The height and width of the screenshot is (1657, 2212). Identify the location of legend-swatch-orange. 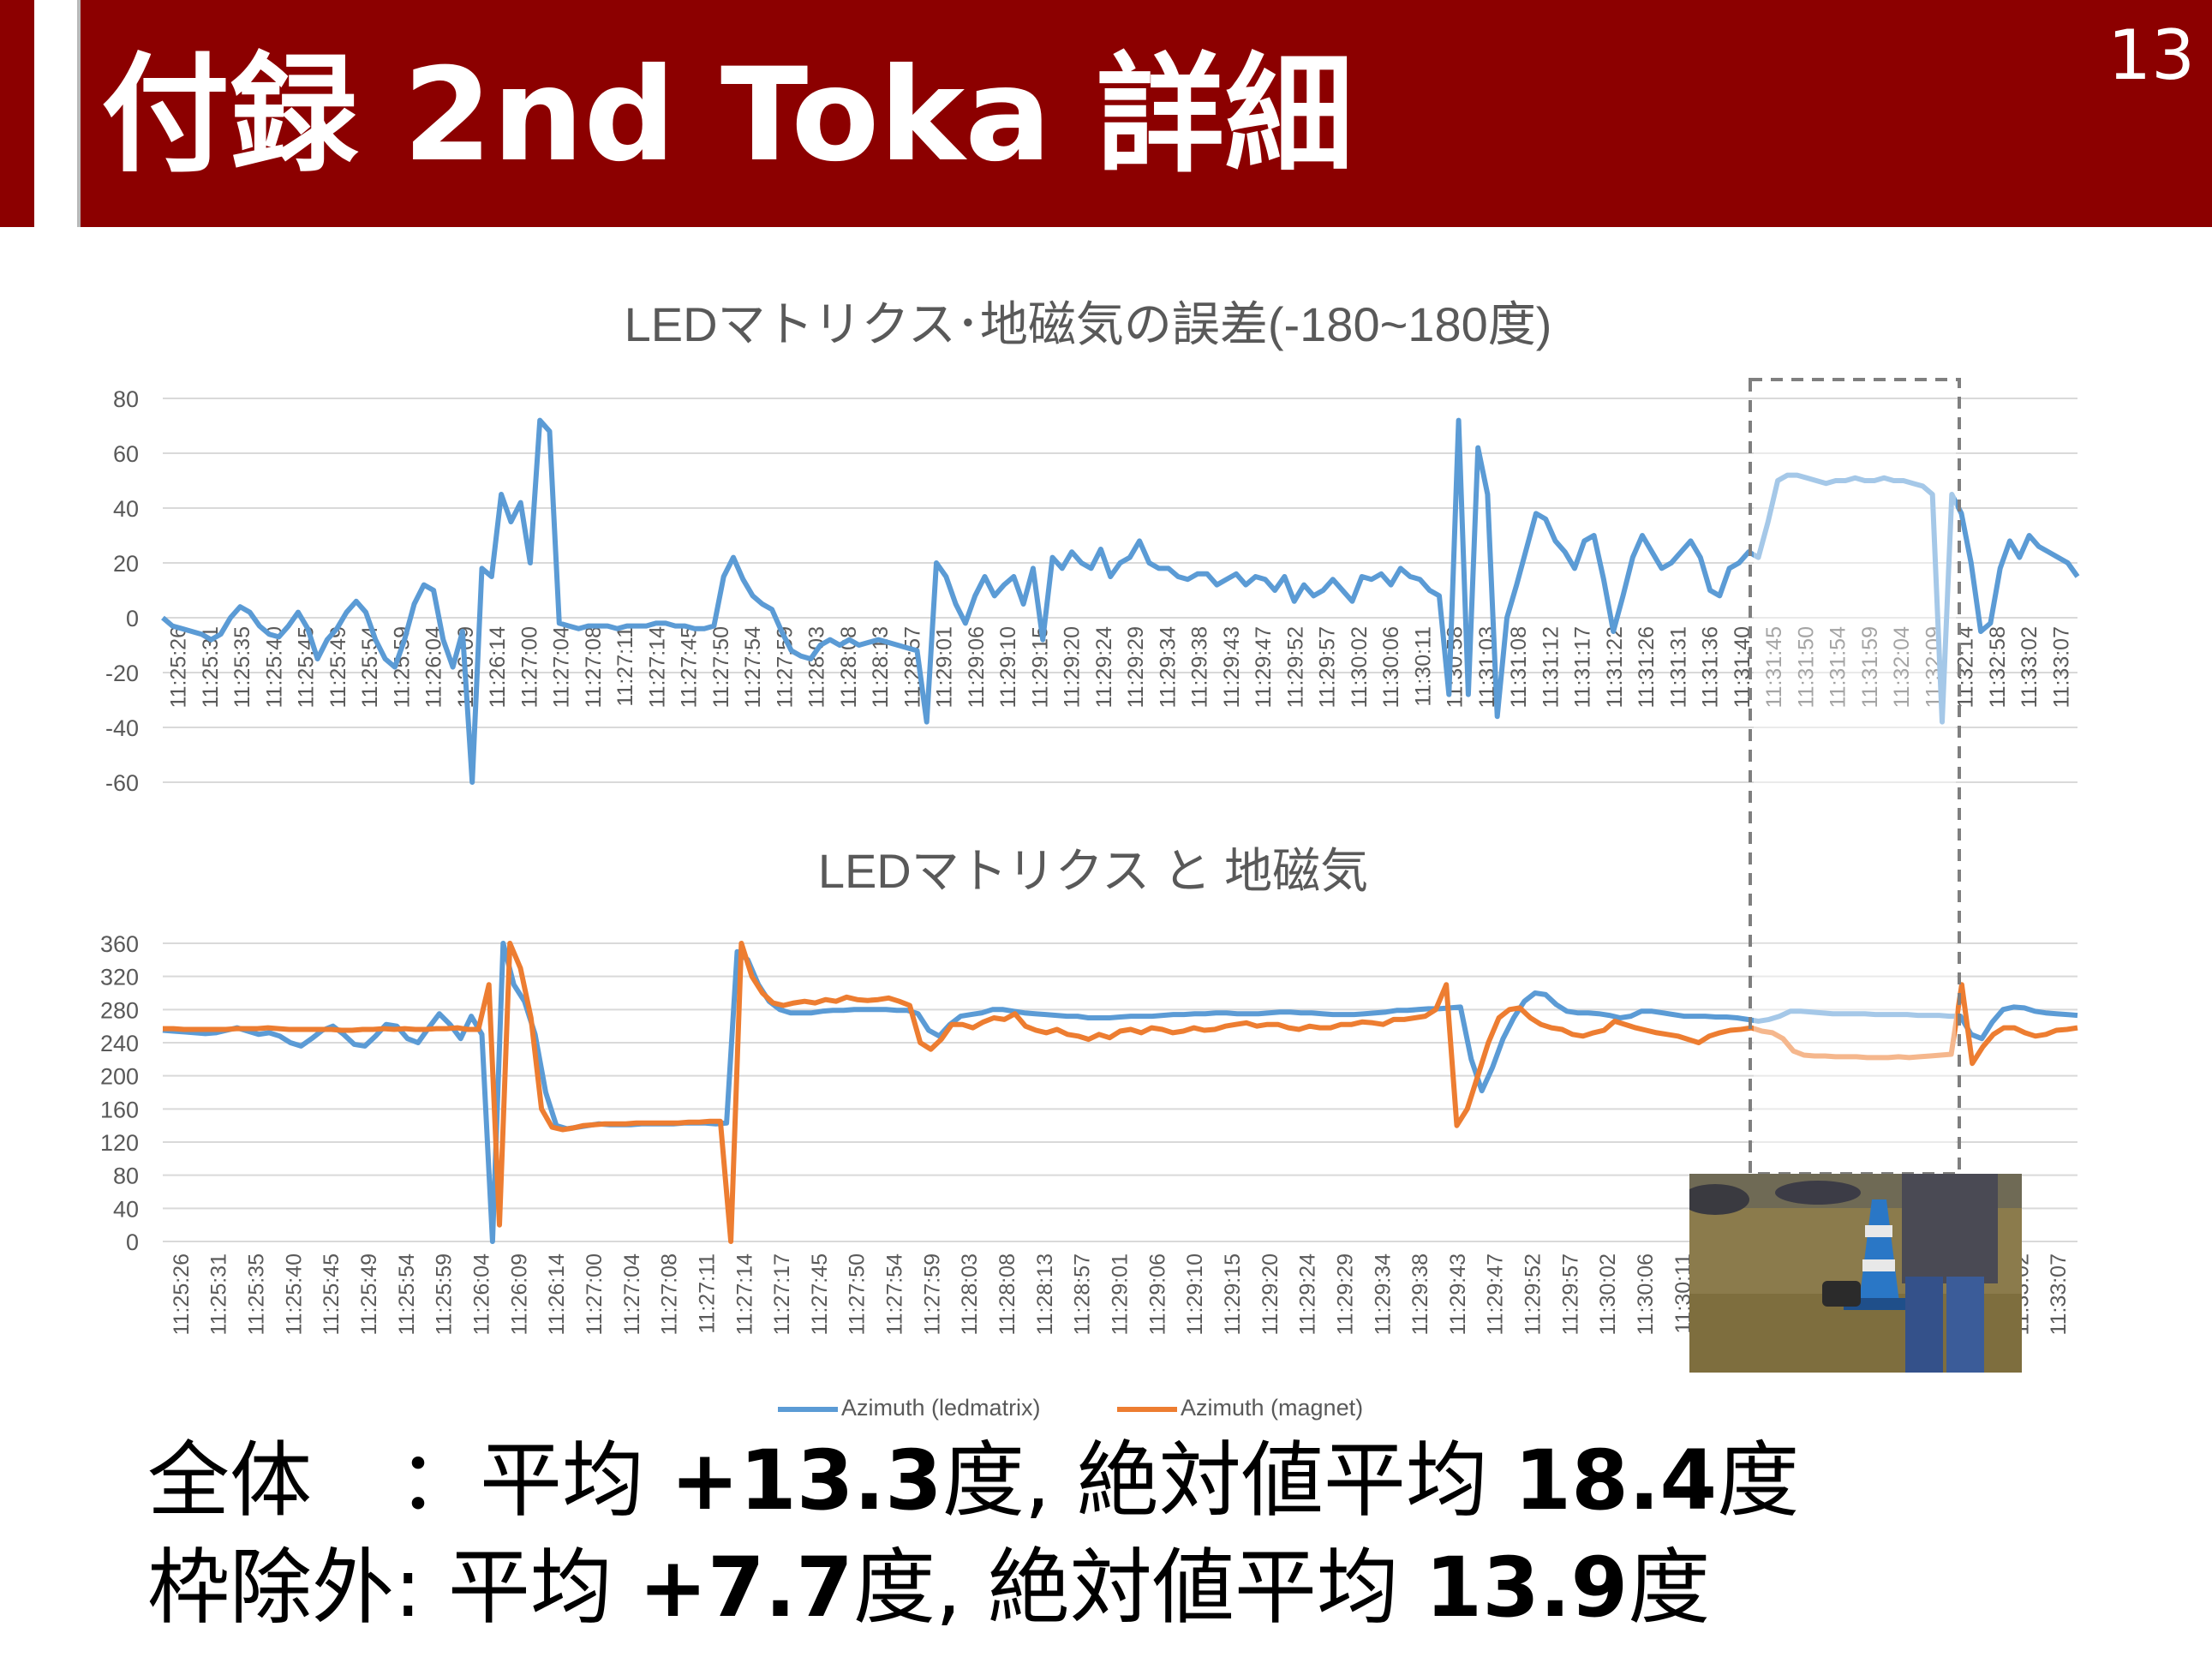
(1147, 1409).